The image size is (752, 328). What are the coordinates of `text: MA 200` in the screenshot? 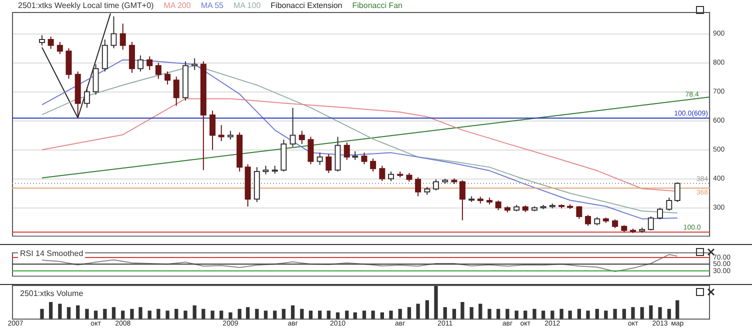 It's located at (177, 5).